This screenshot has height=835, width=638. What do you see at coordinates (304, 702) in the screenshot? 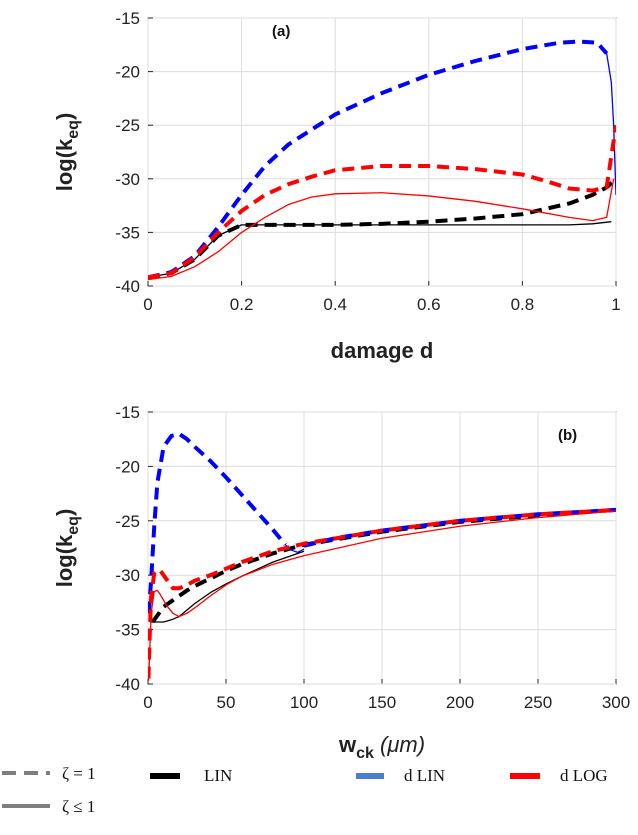
I see `x-tick-label: 100` at bounding box center [304, 702].